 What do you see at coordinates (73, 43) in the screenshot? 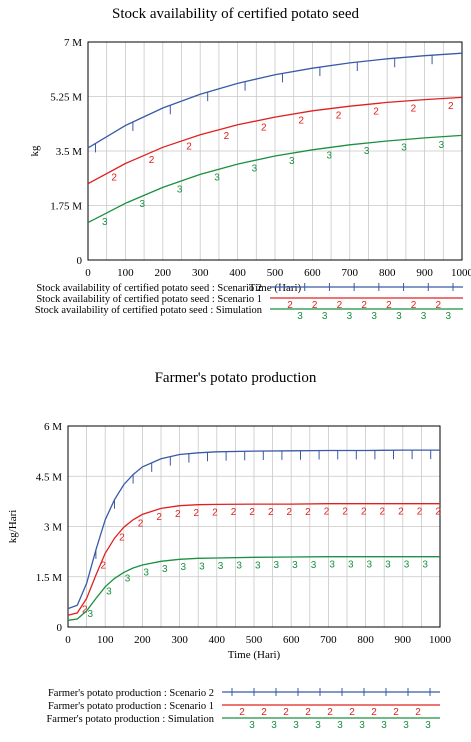
I see `y-tick-label: 7 M` at bounding box center [73, 43].